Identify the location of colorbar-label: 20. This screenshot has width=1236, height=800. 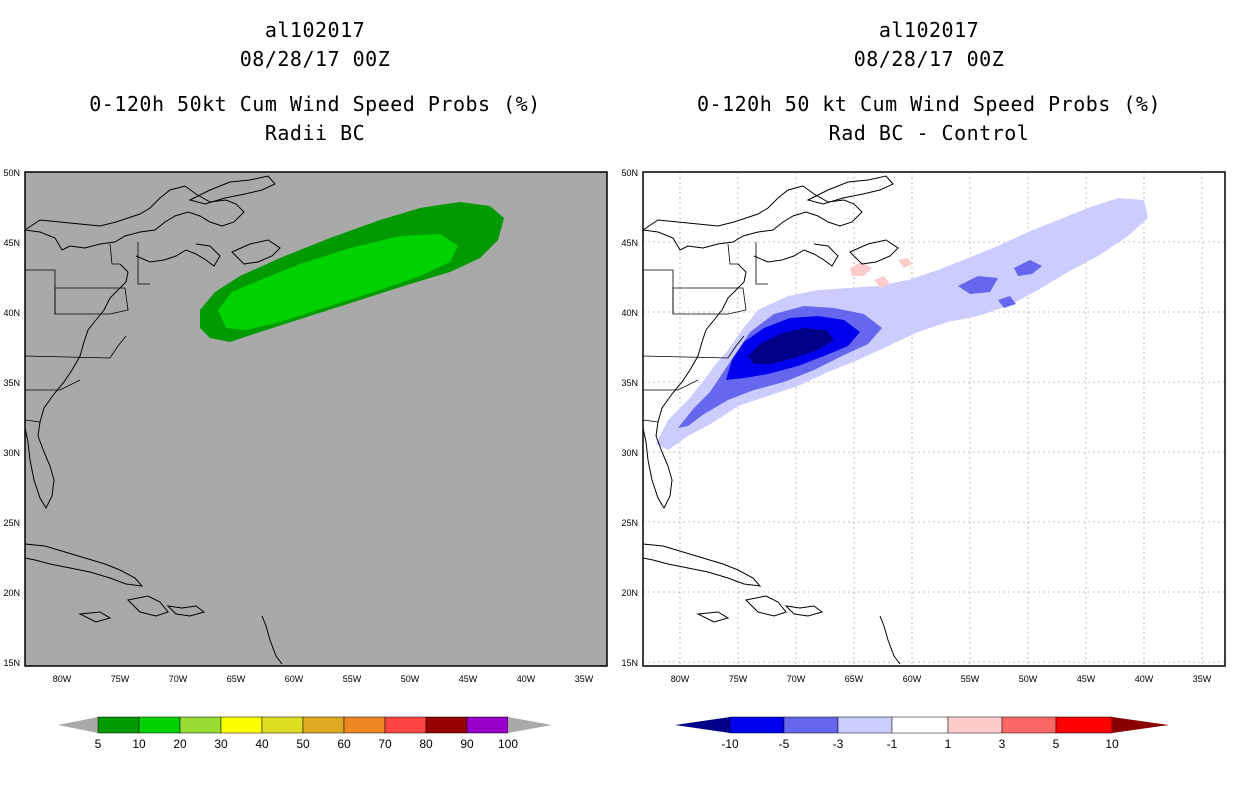
(180, 744).